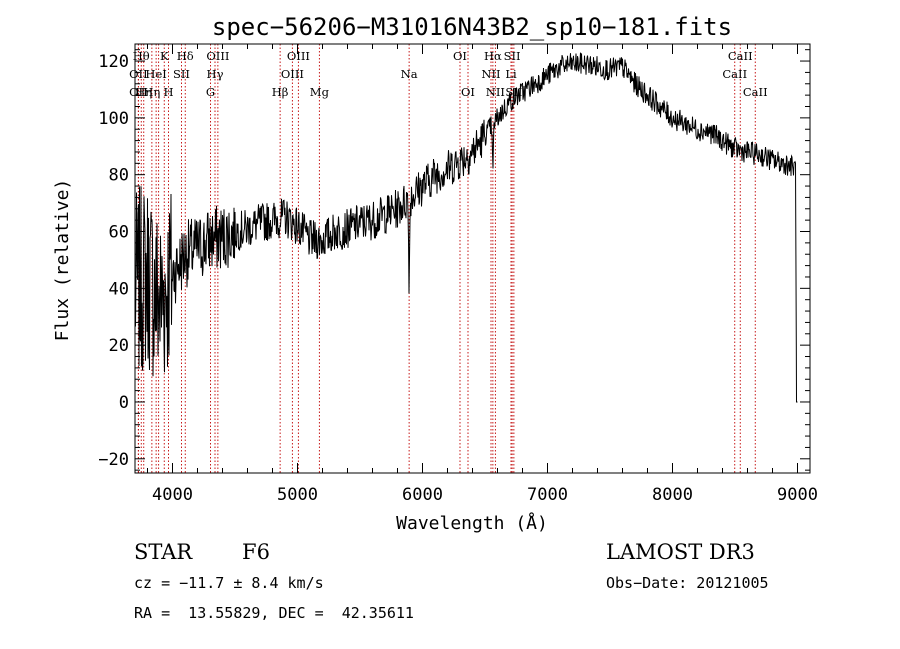  I want to click on coordinates: RA = 13.55829, DEC = 42.35611, so click(274, 613).